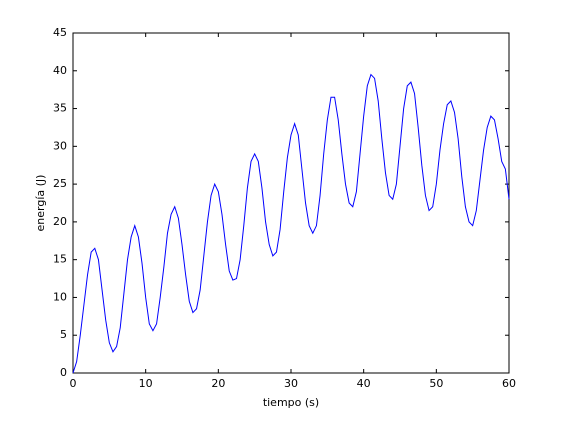  What do you see at coordinates (73, 383) in the screenshot?
I see `x-tick-label: 0` at bounding box center [73, 383].